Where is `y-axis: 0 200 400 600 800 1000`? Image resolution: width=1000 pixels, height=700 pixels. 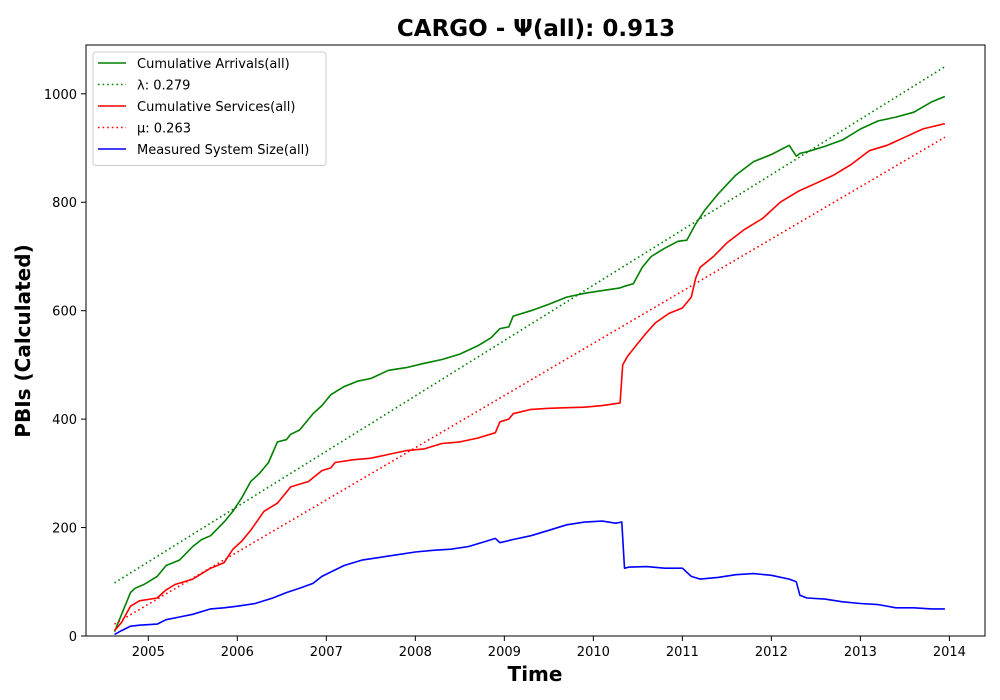 y-axis: 0 200 400 600 800 1000 is located at coordinates (65, 366).